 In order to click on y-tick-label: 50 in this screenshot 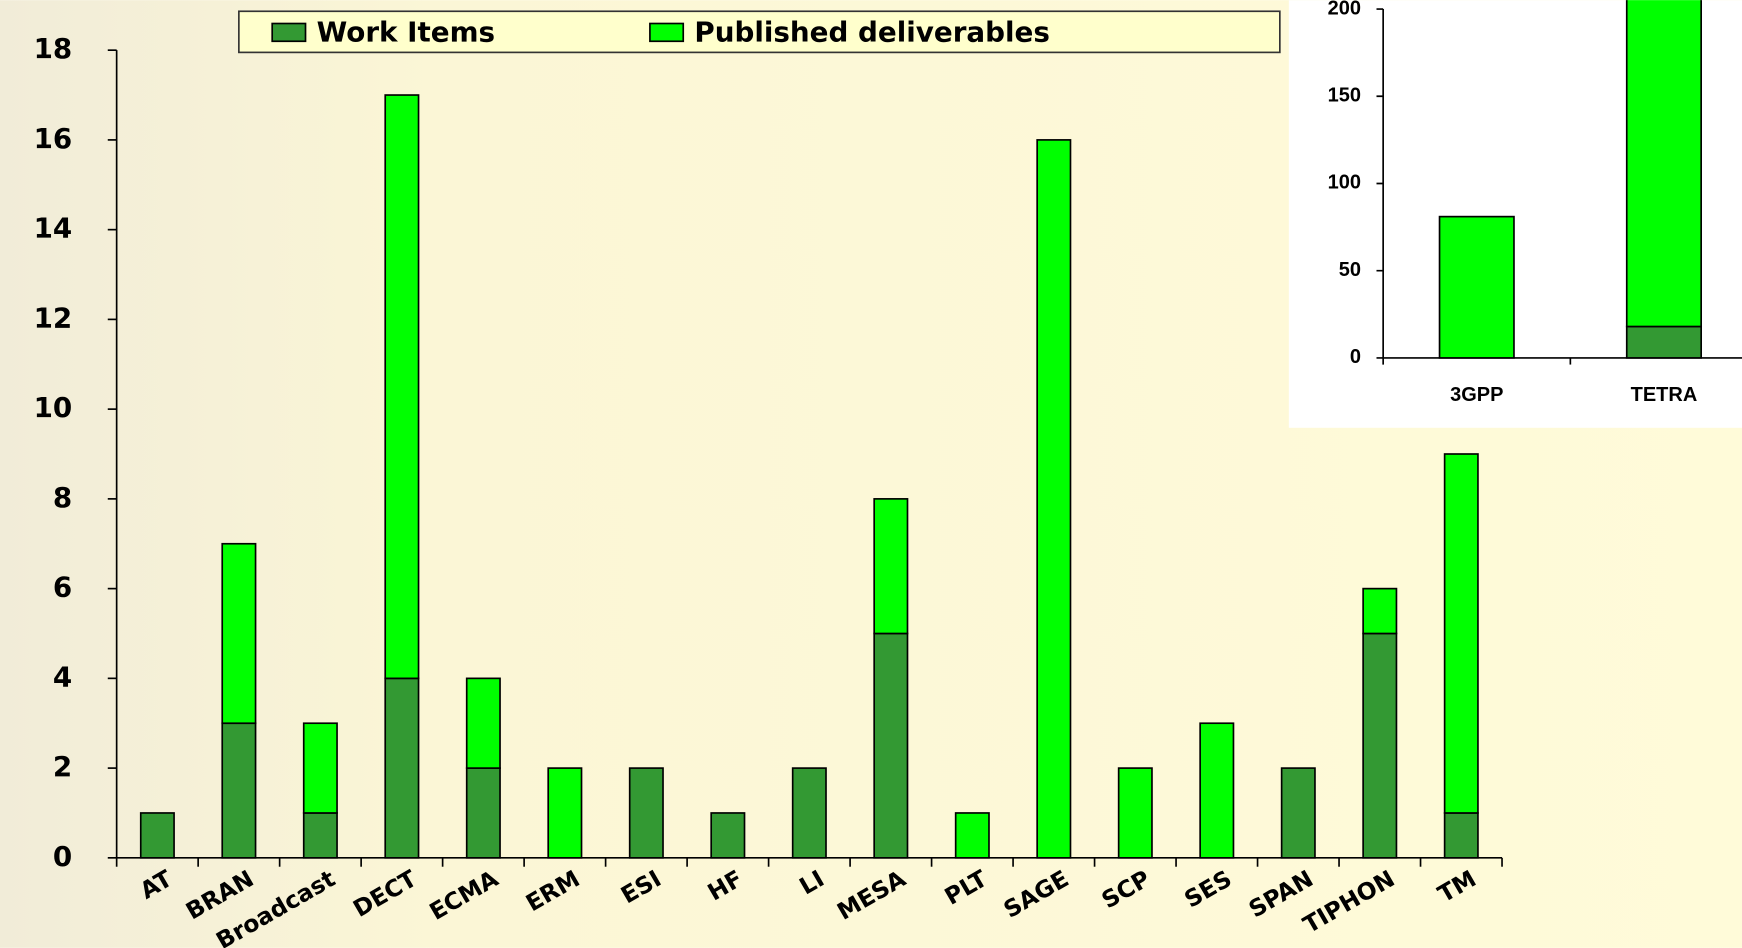, I will do `click(1350, 270)`.